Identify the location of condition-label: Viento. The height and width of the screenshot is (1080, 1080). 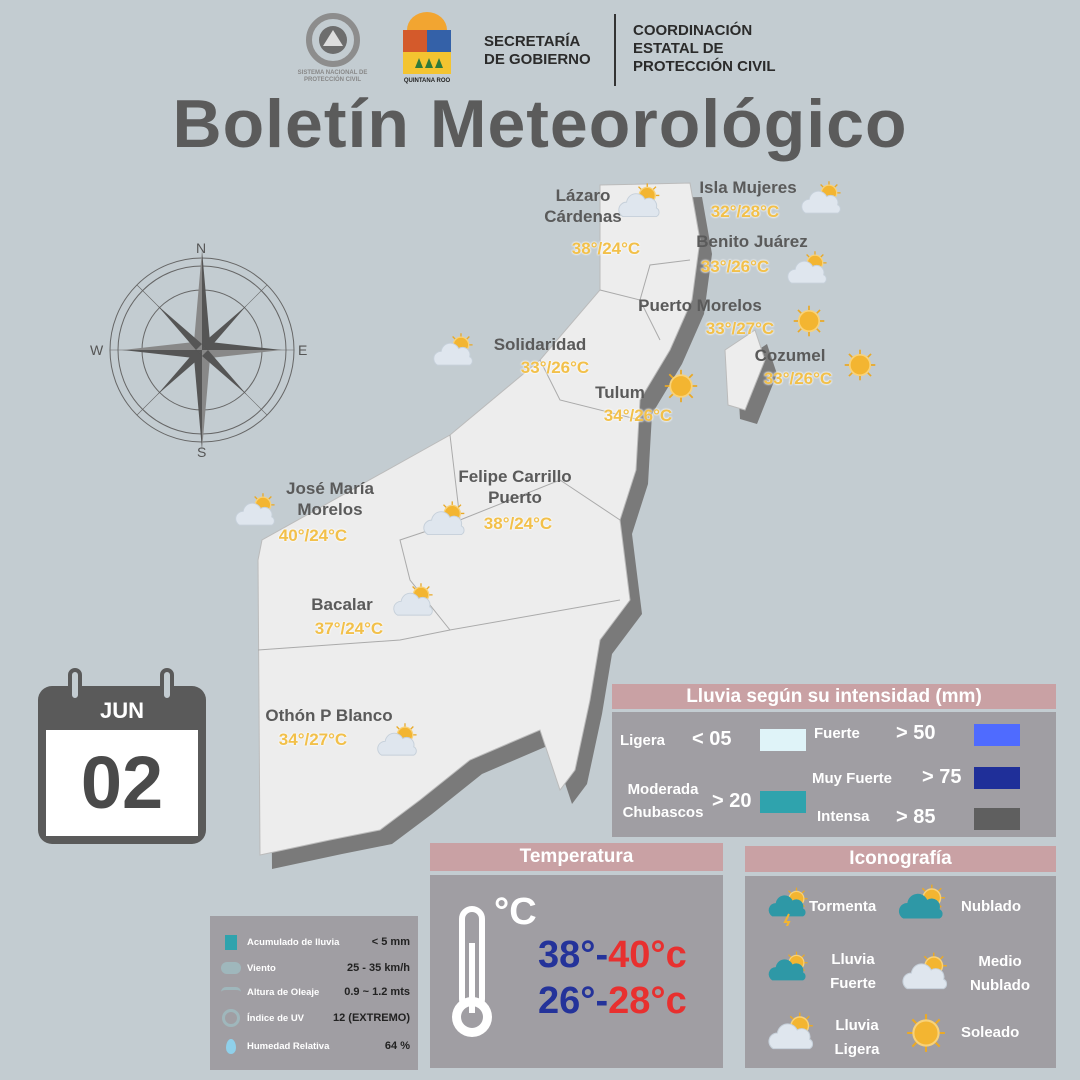
(261, 968).